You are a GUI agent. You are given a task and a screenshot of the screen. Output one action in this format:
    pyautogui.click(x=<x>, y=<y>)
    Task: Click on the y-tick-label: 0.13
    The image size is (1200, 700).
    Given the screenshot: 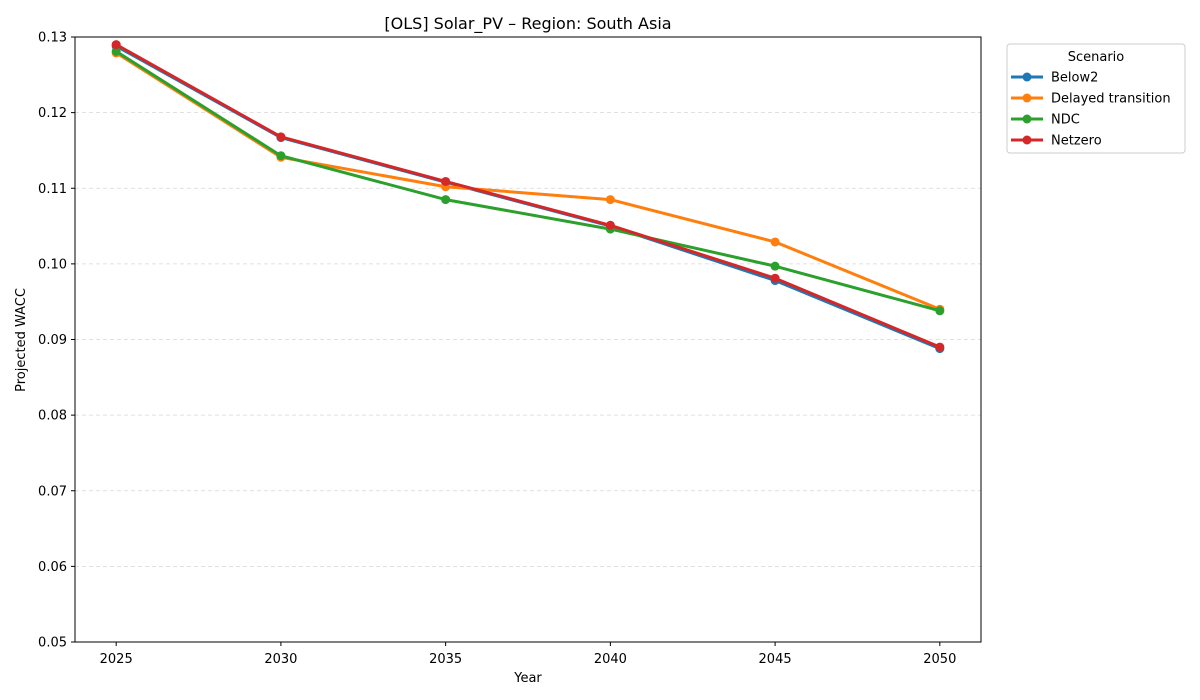 What is the action you would take?
    pyautogui.click(x=52, y=38)
    